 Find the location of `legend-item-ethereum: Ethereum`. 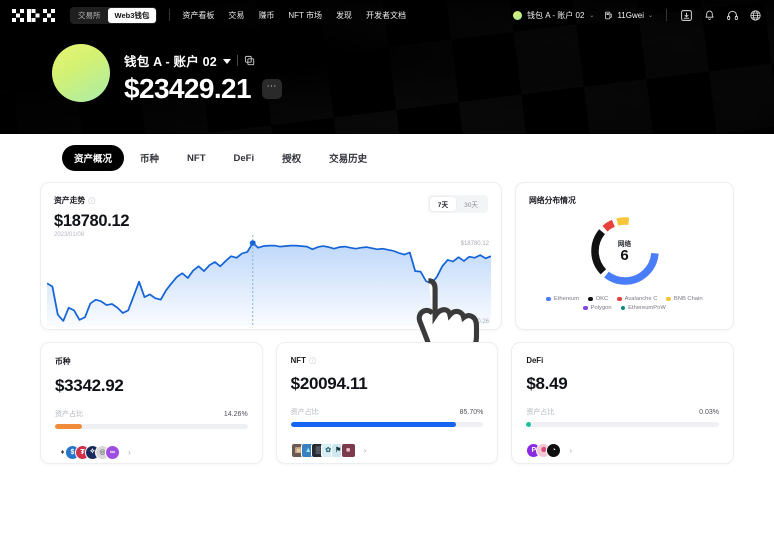

legend-item-ethereum: Ethereum is located at coordinates (562, 299).